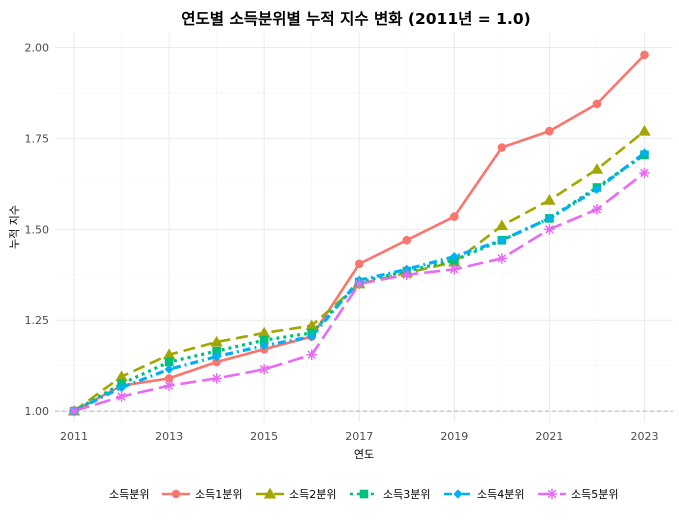 Image resolution: width=679 pixels, height=520 pixels. I want to click on x-axis-title: 연도, so click(364, 454).